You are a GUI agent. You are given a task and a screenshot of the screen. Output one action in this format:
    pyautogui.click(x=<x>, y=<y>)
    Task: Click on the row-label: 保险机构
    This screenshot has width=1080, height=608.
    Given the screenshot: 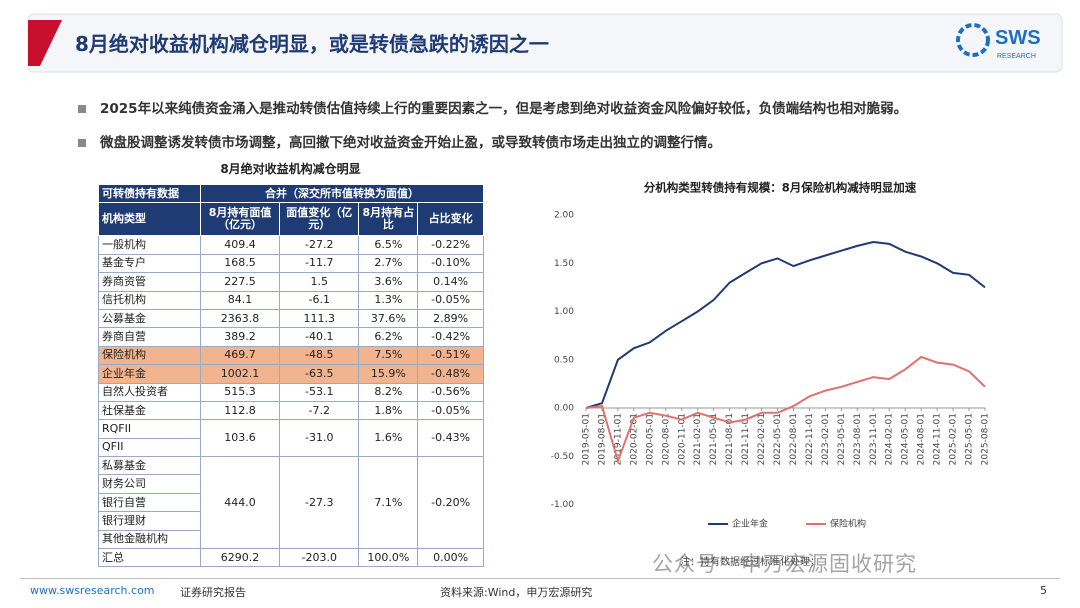 What is the action you would take?
    pyautogui.click(x=149, y=355)
    